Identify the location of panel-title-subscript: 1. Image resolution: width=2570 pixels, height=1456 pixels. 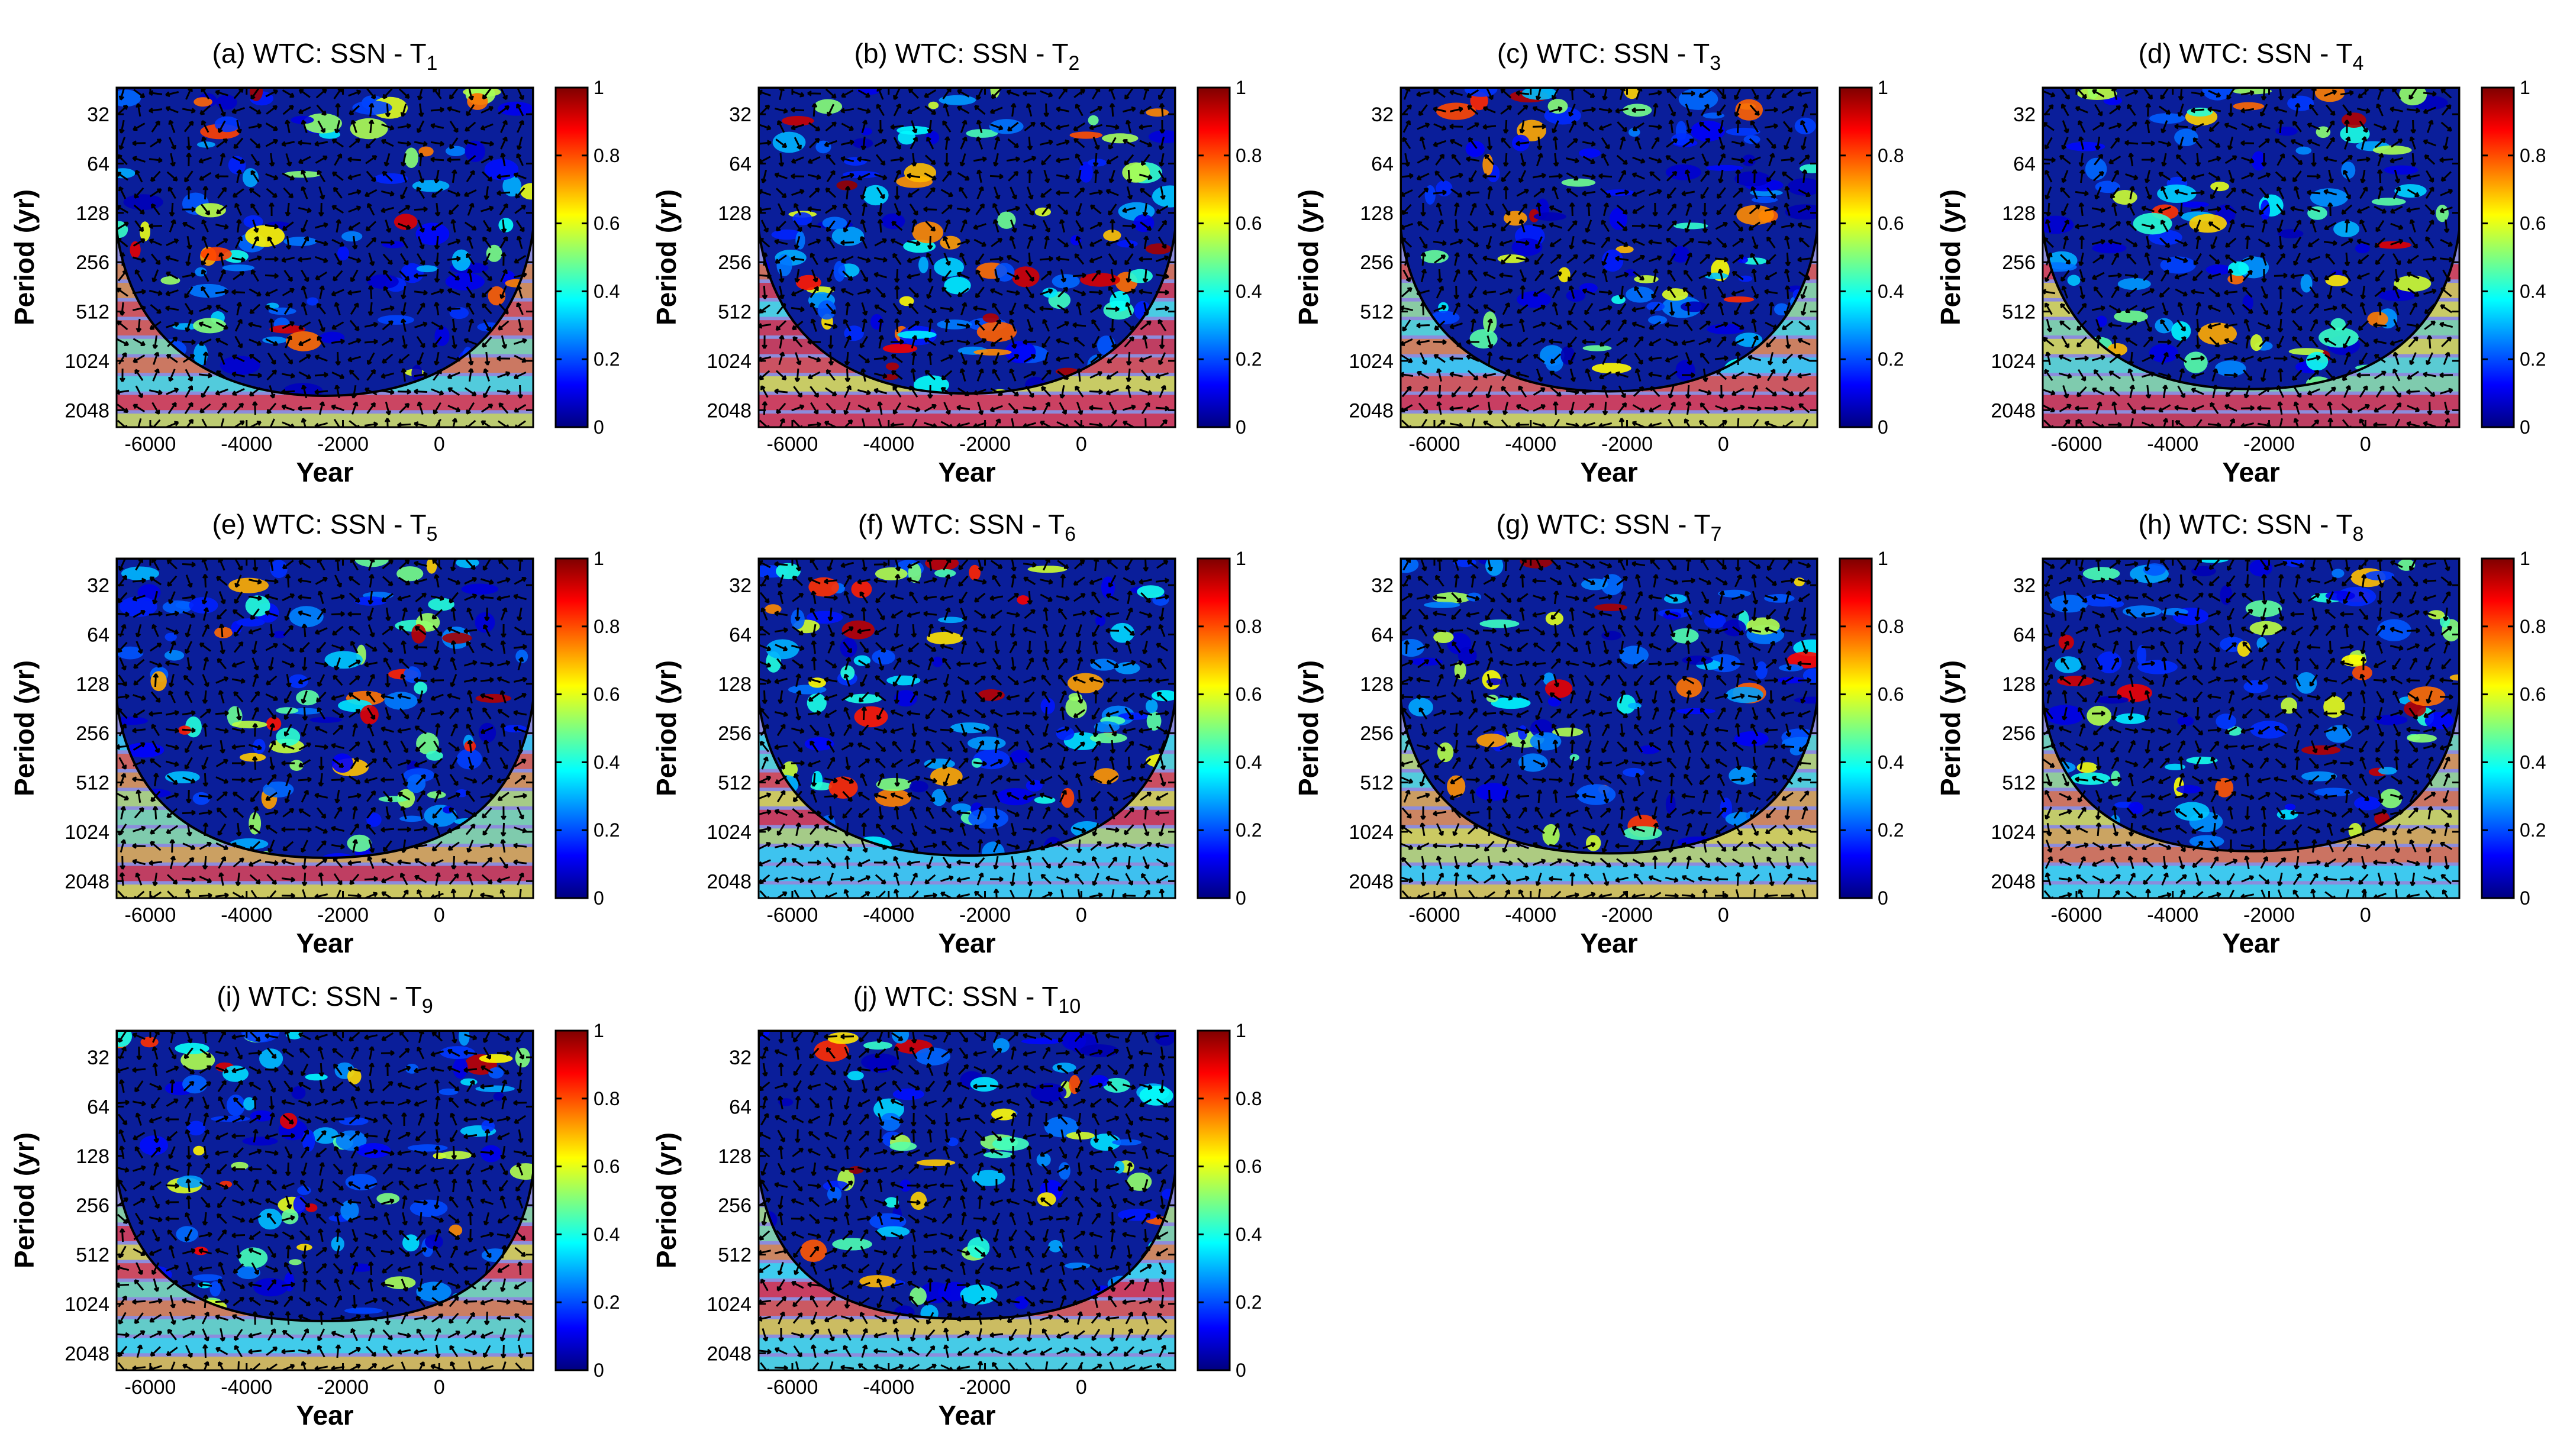
(432, 63).